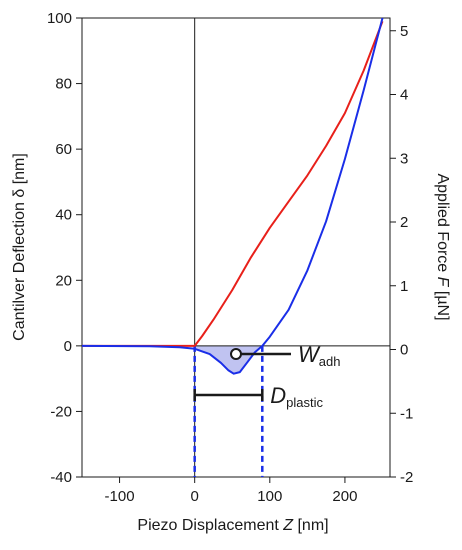  Describe the element at coordinates (59, 18) in the screenshot. I see `y-left-tick-label: 100` at that location.